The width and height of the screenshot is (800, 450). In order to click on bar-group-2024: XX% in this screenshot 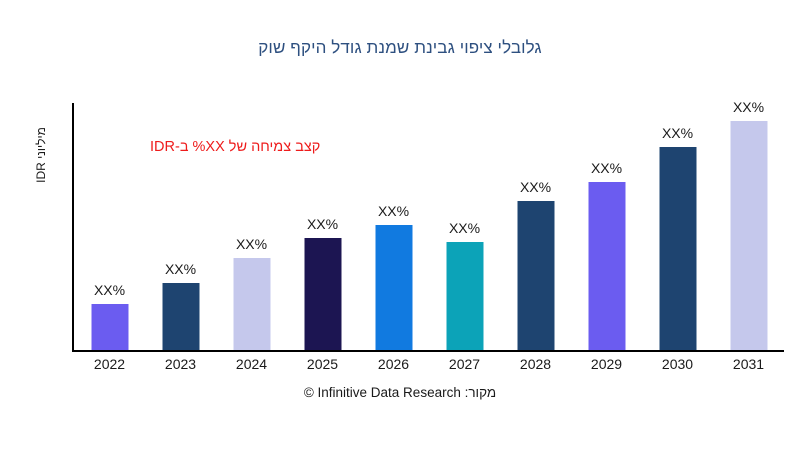, I will do `click(251, 226)`.